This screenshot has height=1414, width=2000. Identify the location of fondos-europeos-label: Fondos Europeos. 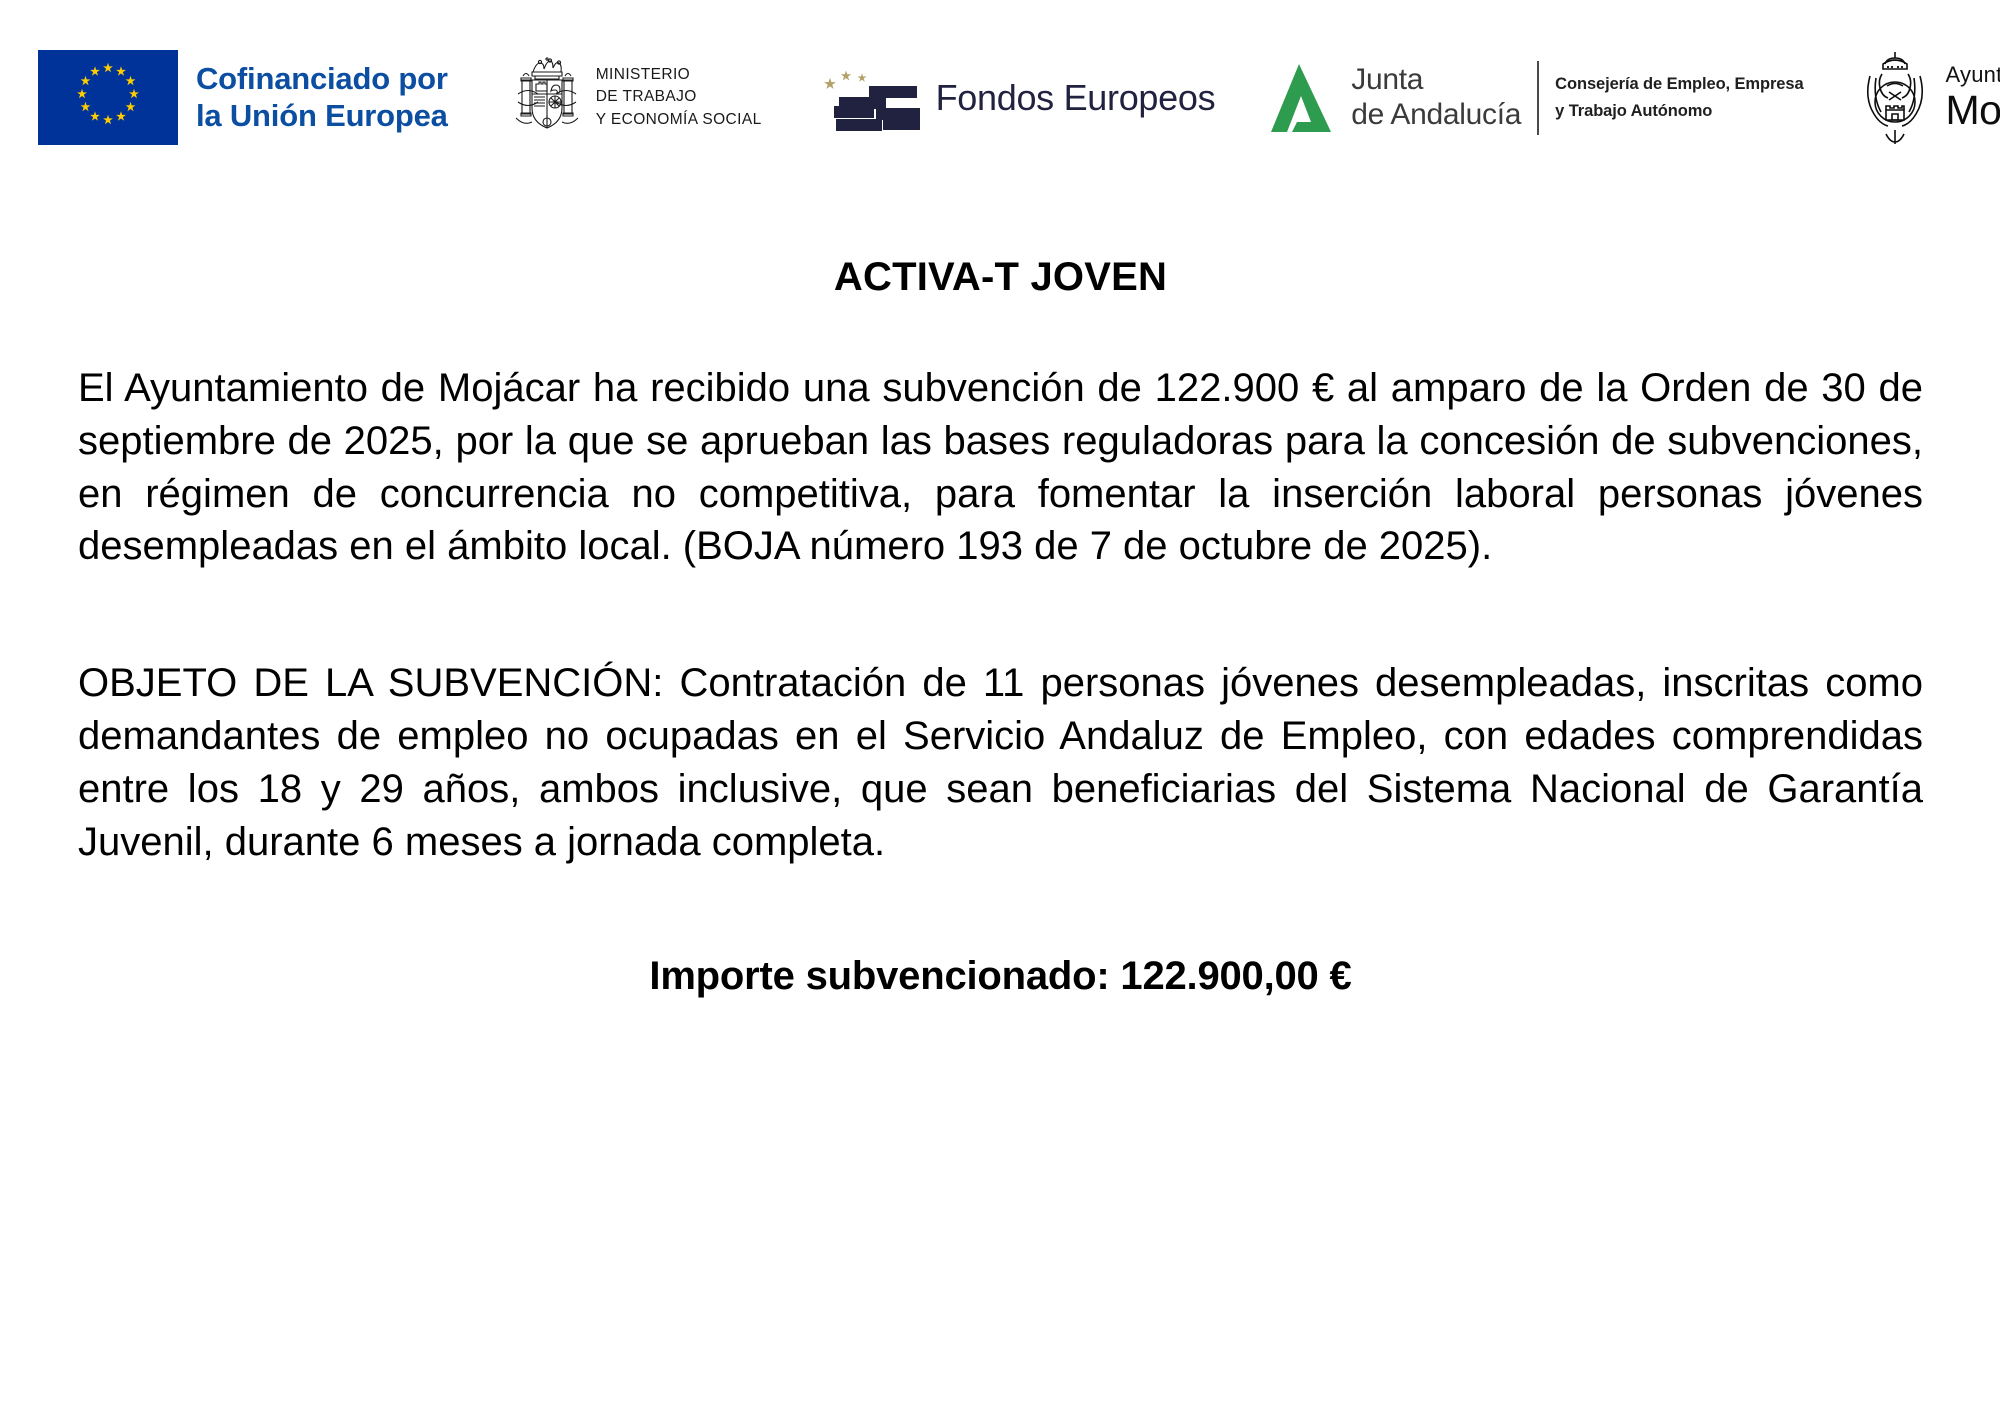
(1075, 97).